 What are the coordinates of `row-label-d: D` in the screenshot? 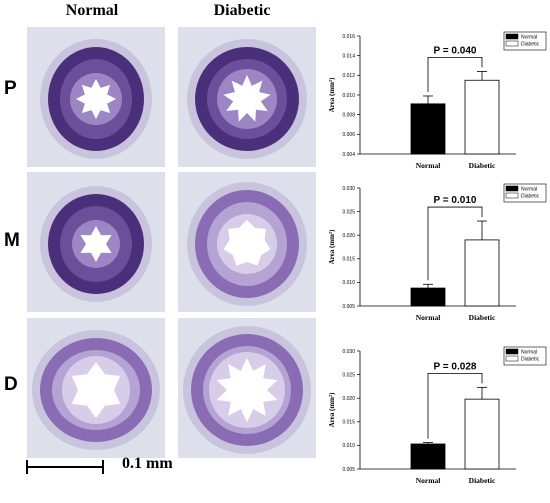 It's located at (11, 384).